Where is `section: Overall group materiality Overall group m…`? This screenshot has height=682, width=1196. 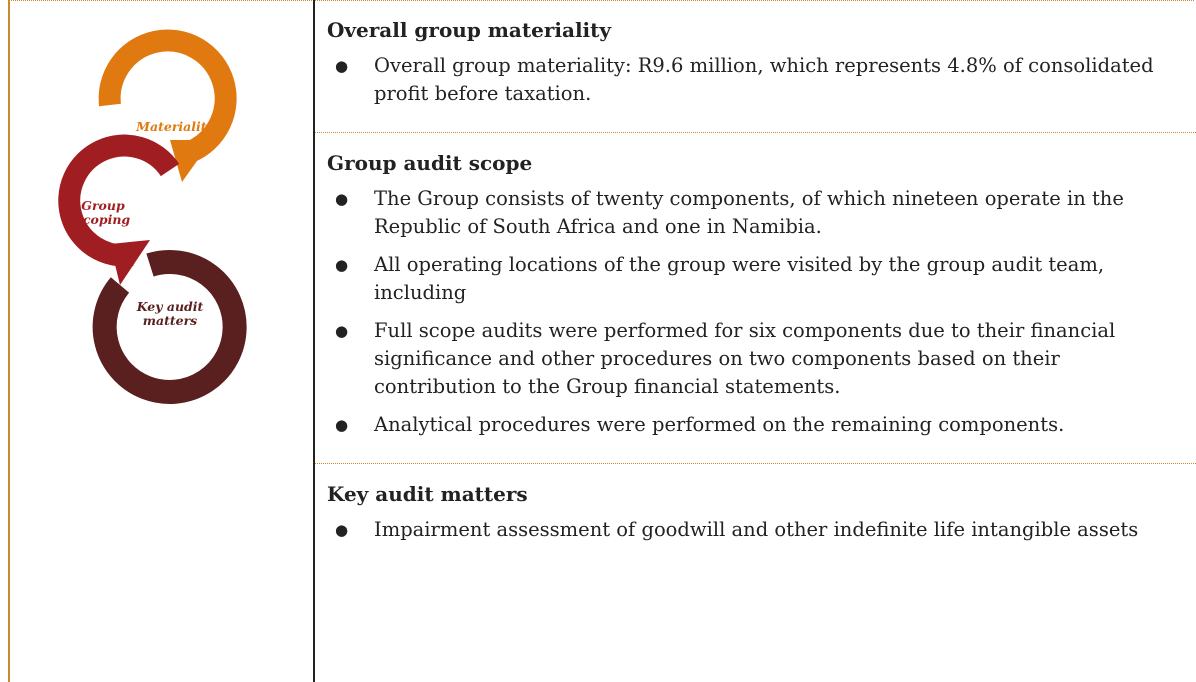 section: Overall group materiality Overall group m… is located at coordinates (755, 66).